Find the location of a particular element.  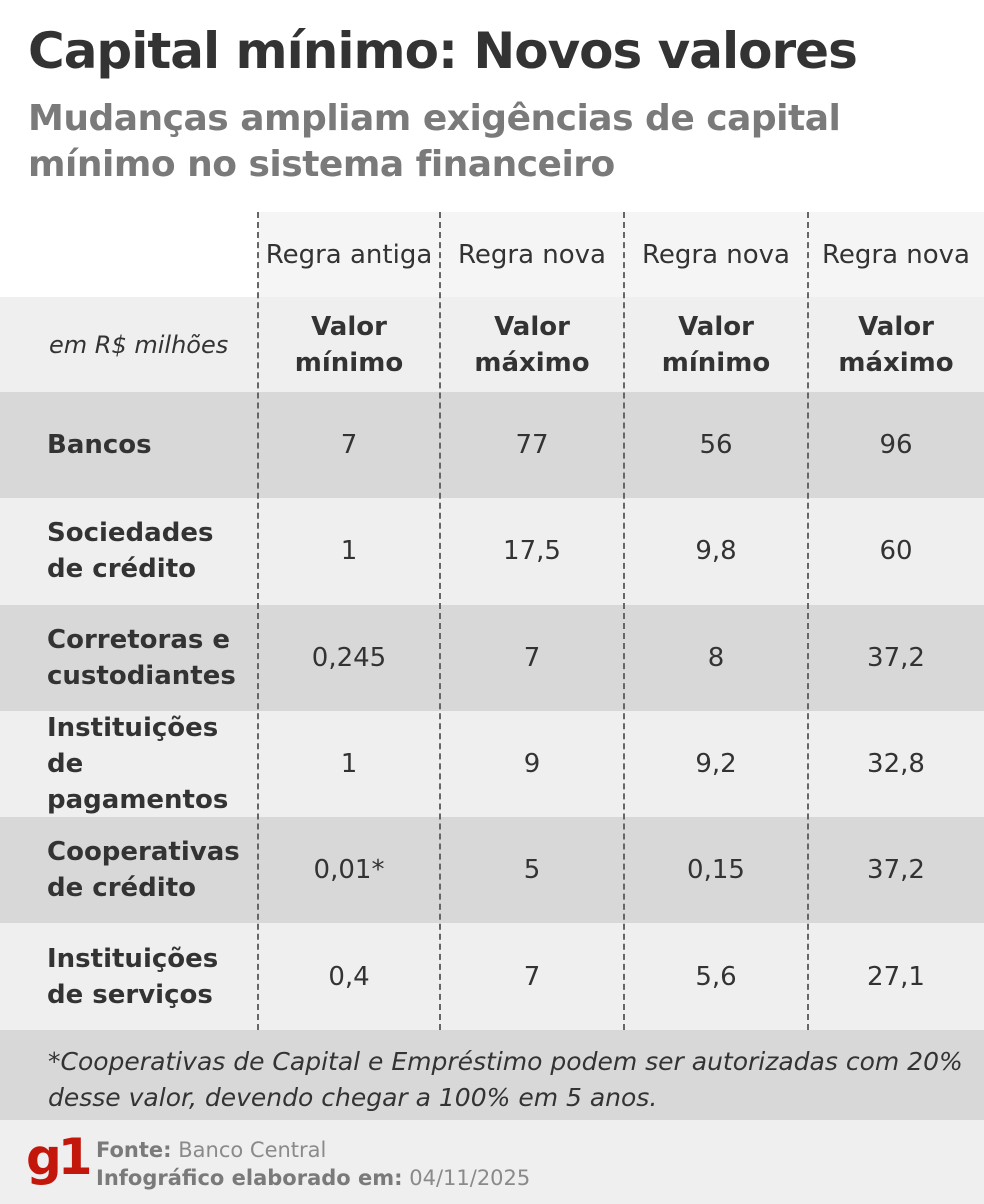

date-value: 04/11/2025 is located at coordinates (470, 1178).